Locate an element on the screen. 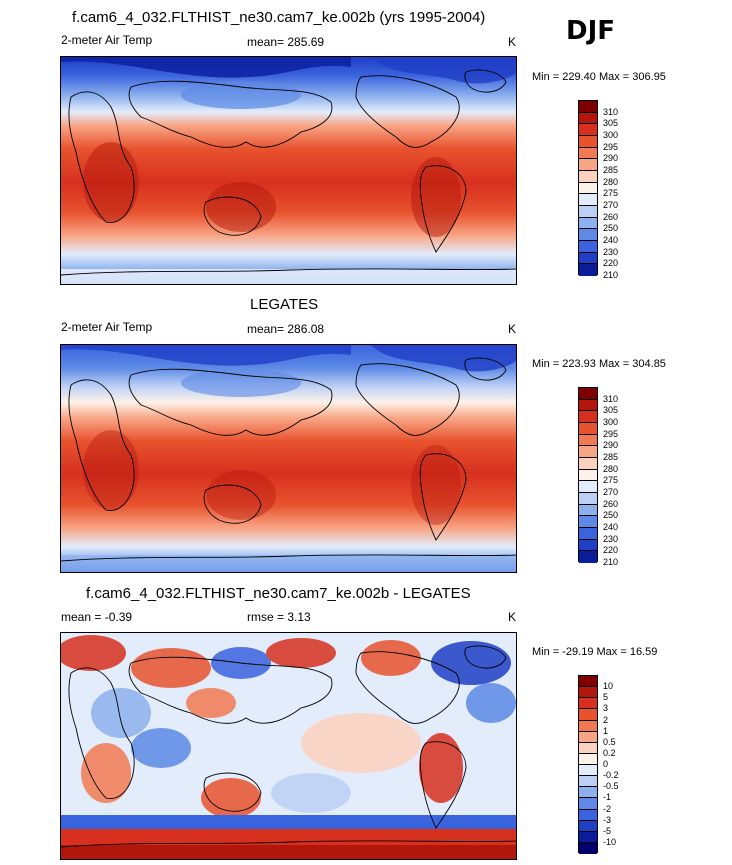 This screenshot has height=865, width=732. panel3-tick: 0 is located at coordinates (606, 764).